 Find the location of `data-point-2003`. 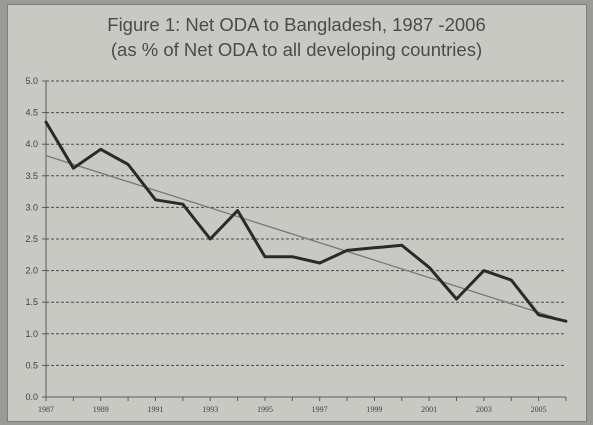

data-point-2003 is located at coordinates (484, 270).